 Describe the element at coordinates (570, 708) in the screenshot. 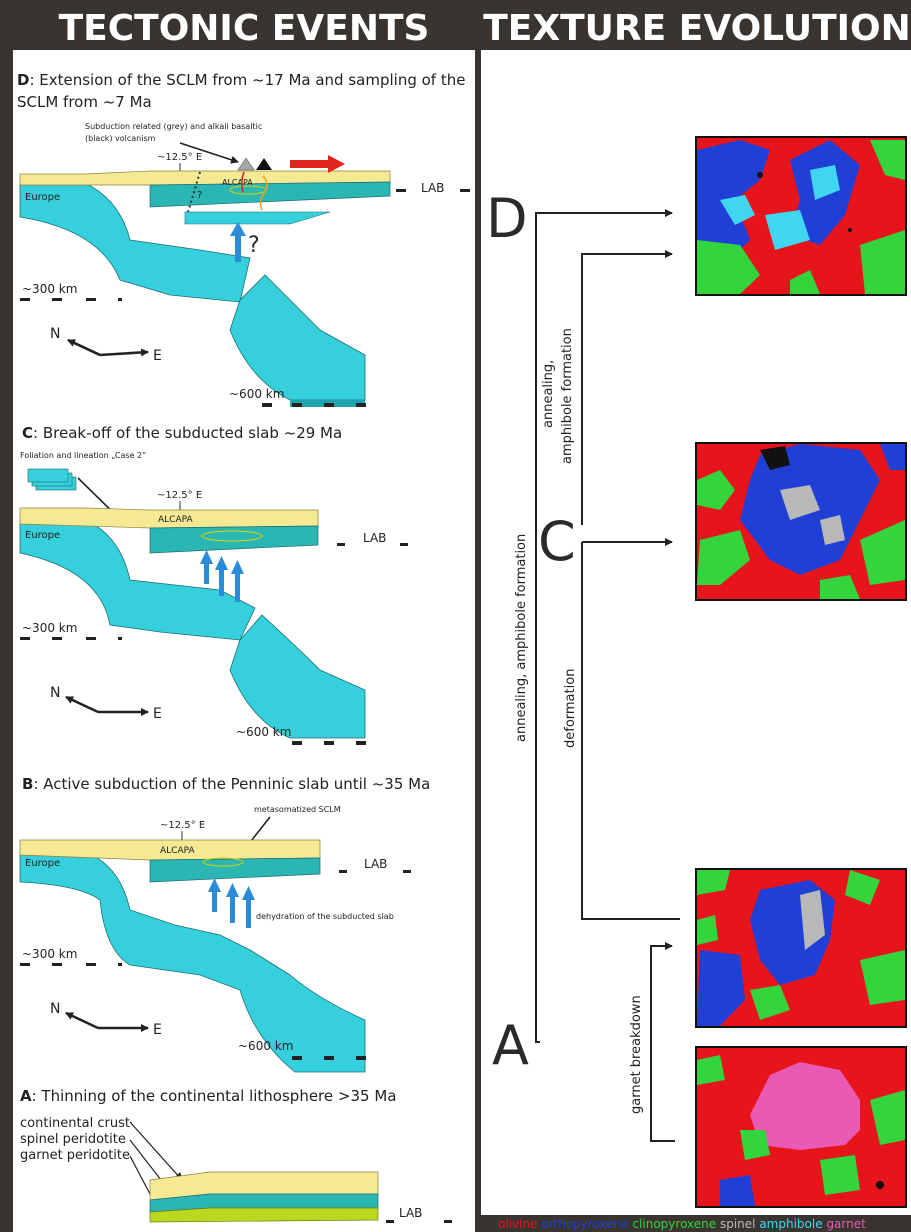

I see `label-deformation: deformation` at that location.